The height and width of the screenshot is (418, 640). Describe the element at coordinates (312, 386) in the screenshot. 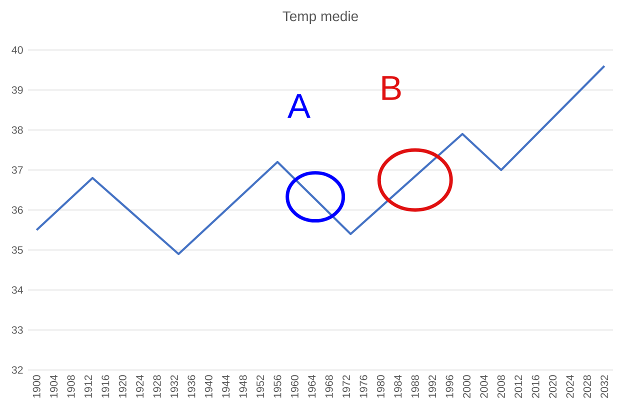

I see `x-tick-label: 1964` at that location.